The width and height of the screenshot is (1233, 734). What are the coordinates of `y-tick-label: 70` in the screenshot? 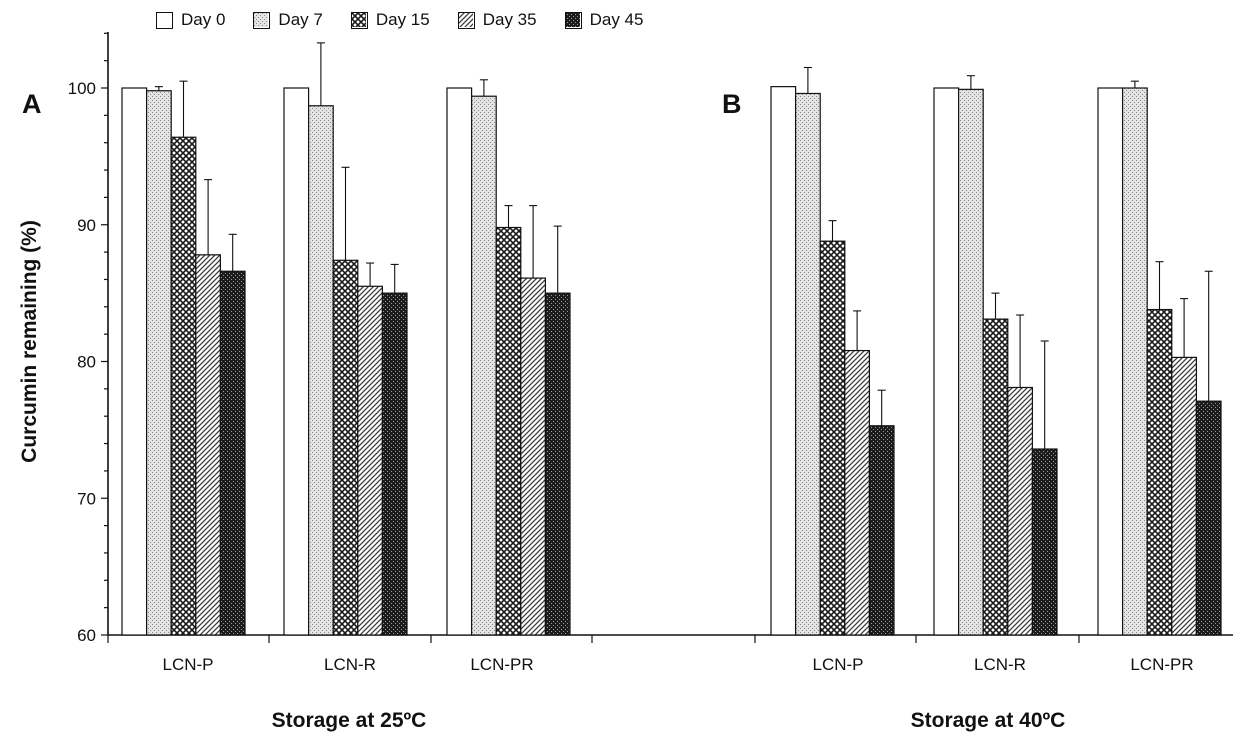 It's located at (86, 498).